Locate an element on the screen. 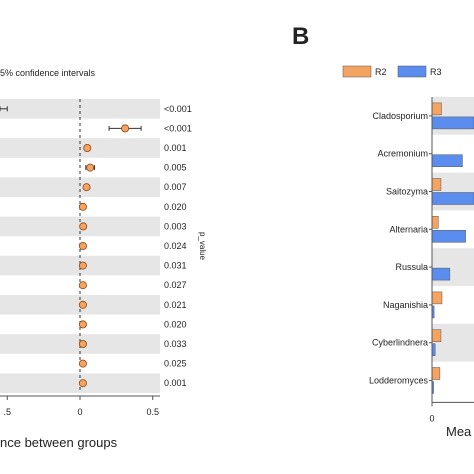  p-value-label: 0.007 is located at coordinates (175, 187).